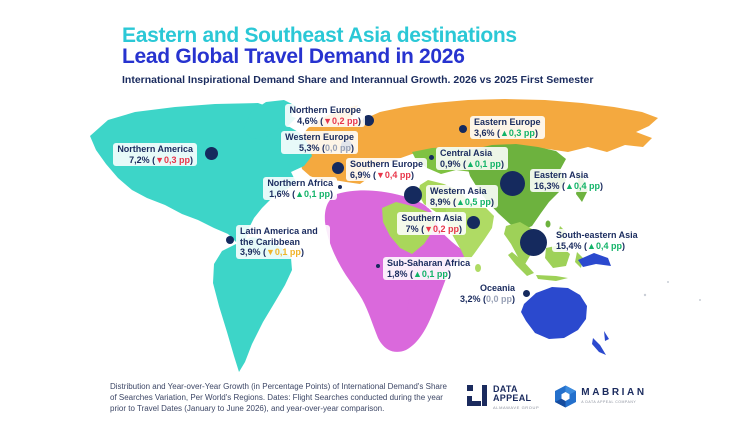 Image resolution: width=750 pixels, height=430 pixels. I want to click on mabrian-name: MABRIAN, so click(614, 392).